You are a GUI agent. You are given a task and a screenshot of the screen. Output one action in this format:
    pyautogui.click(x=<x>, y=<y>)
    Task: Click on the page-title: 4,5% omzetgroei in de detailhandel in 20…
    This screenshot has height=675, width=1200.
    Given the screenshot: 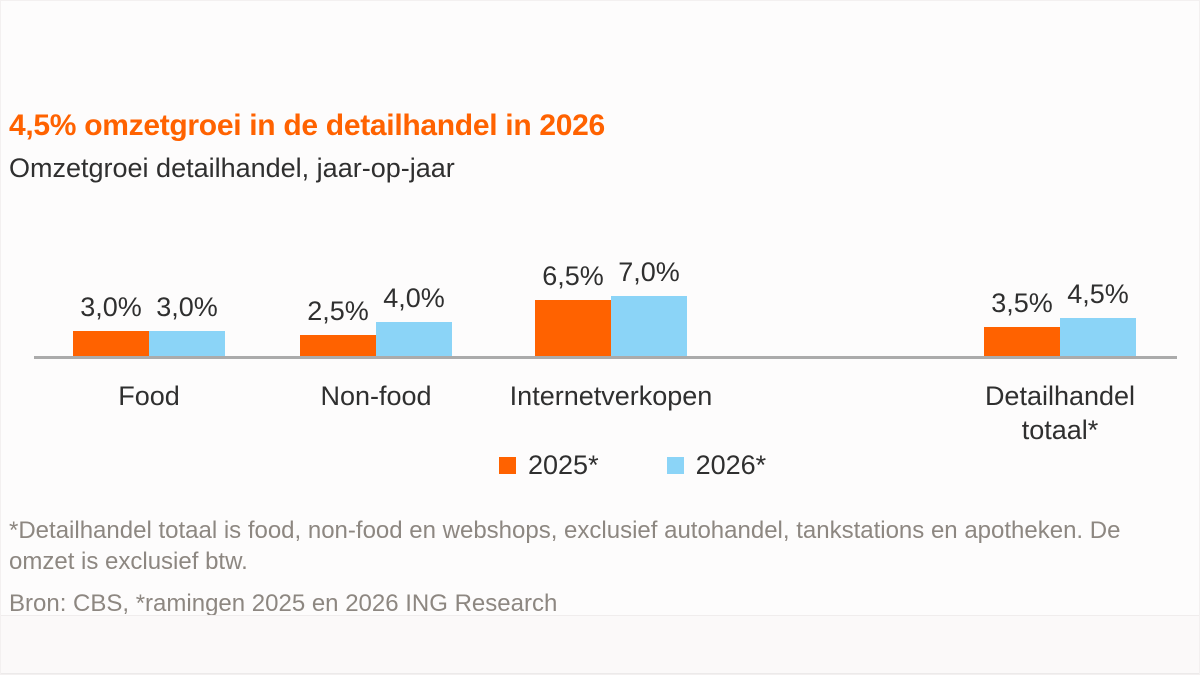 What is the action you would take?
    pyautogui.click(x=307, y=125)
    